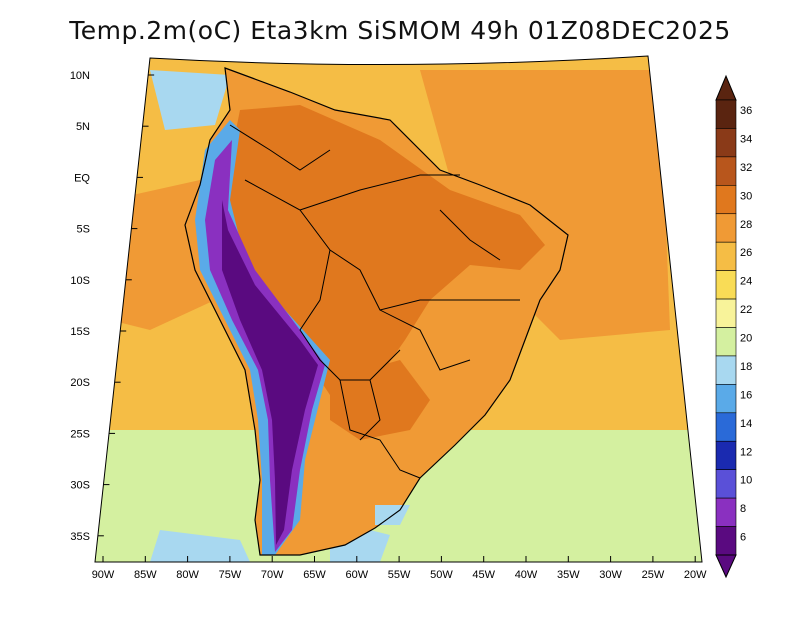  What do you see at coordinates (80, 537) in the screenshot?
I see `lat-label: 35S` at bounding box center [80, 537].